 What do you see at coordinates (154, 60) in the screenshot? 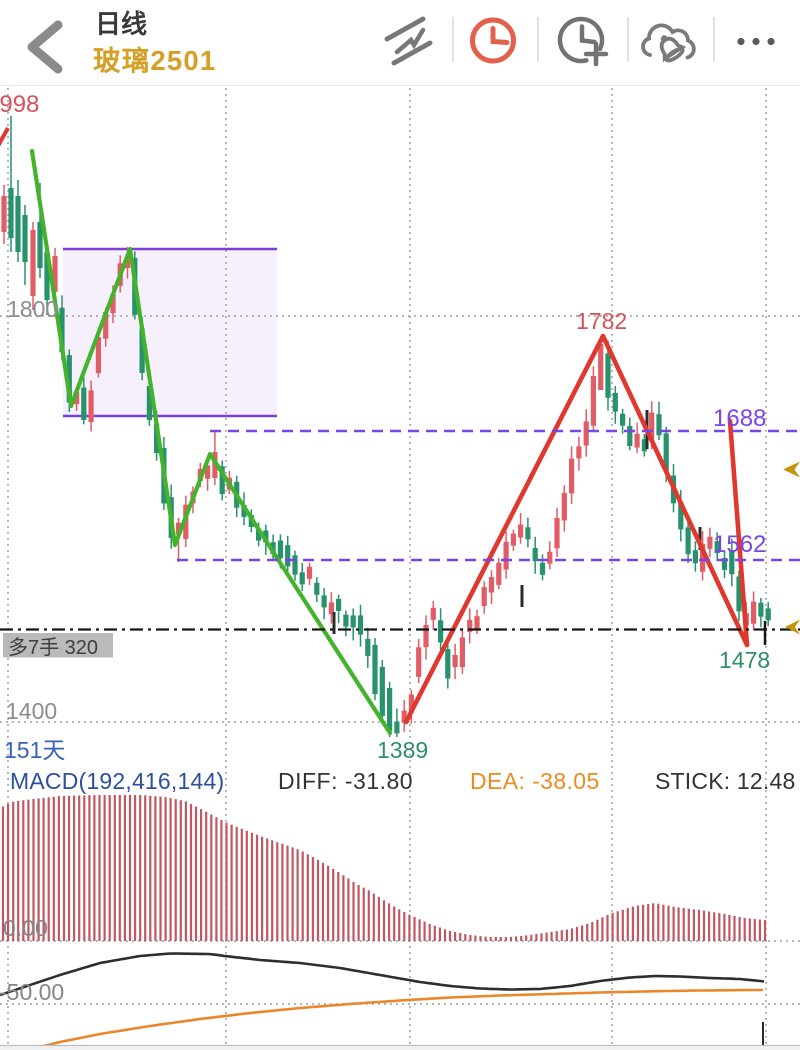
I see `svg-text: 玻璃2501` at bounding box center [154, 60].